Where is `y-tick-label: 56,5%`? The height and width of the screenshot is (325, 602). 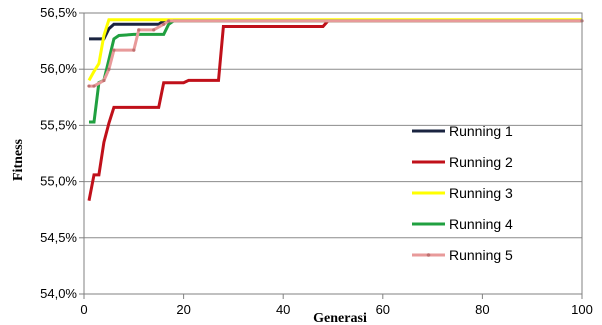
y-tick-label: 56,5% is located at coordinates (58, 12).